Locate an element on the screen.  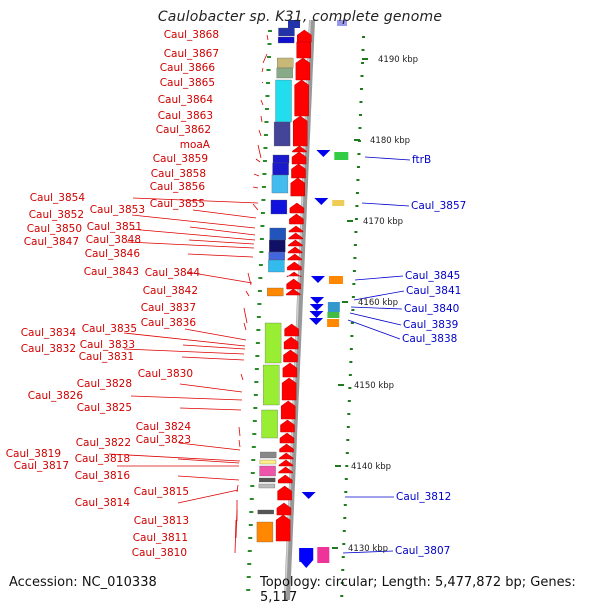
forward-gene-label: Caul_3859 is located at coordinates (180, 159).